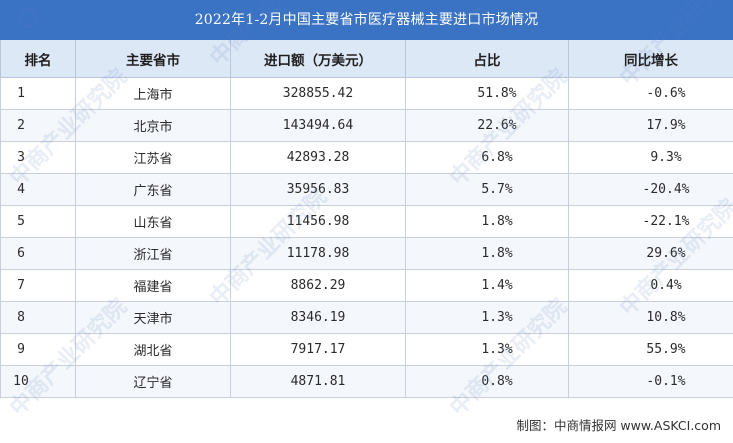 Image resolution: width=733 pixels, height=443 pixels. I want to click on table-row: 8 天津市 8346.19 1.3% 10.8%, so click(366, 317).